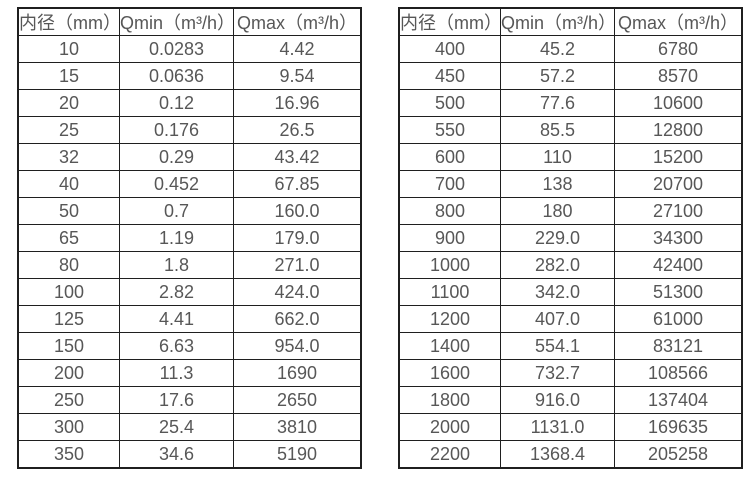  I want to click on table-cell: 40, so click(68, 184).